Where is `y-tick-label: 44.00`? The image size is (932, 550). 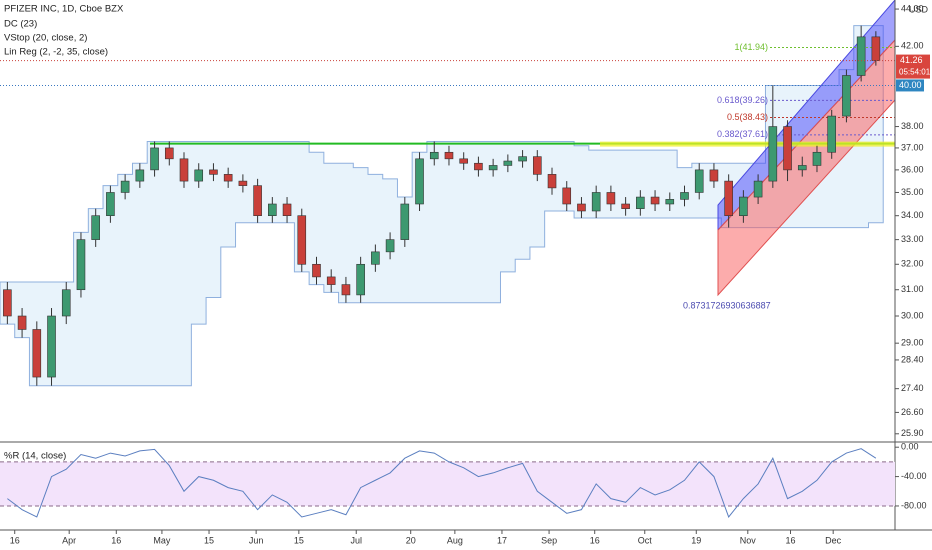
y-tick-label: 44.00 is located at coordinates (912, 8).